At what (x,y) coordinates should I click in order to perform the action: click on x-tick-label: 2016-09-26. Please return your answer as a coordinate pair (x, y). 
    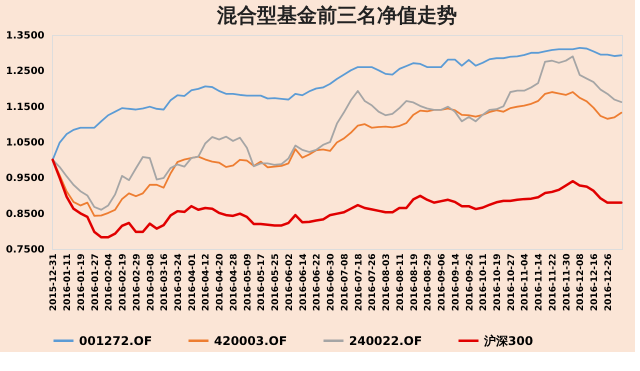
    Looking at the image, I should click on (470, 283).